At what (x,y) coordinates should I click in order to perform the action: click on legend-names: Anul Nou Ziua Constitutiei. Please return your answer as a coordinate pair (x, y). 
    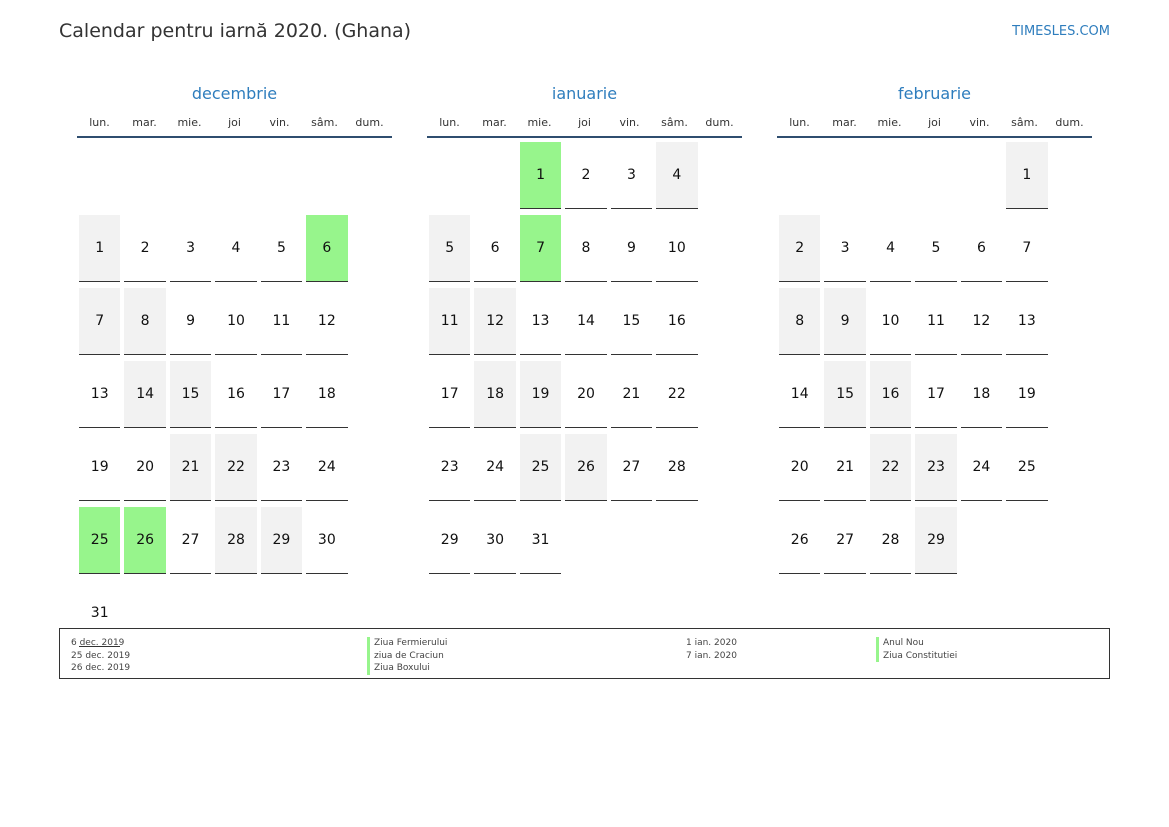
    Looking at the image, I should click on (916, 649).